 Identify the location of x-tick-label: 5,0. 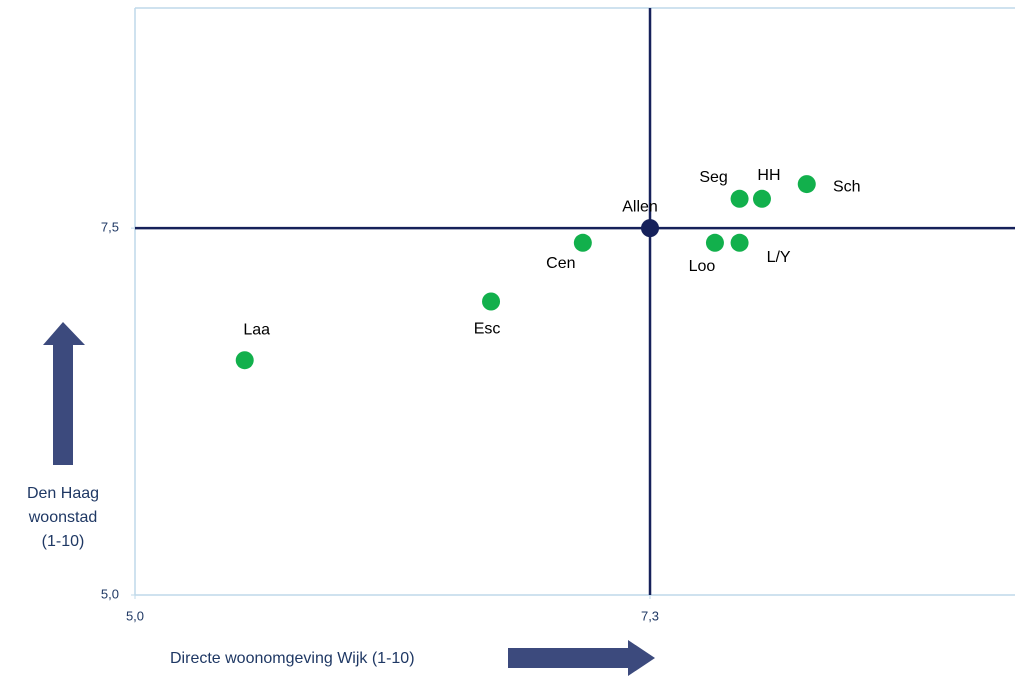
(135, 615).